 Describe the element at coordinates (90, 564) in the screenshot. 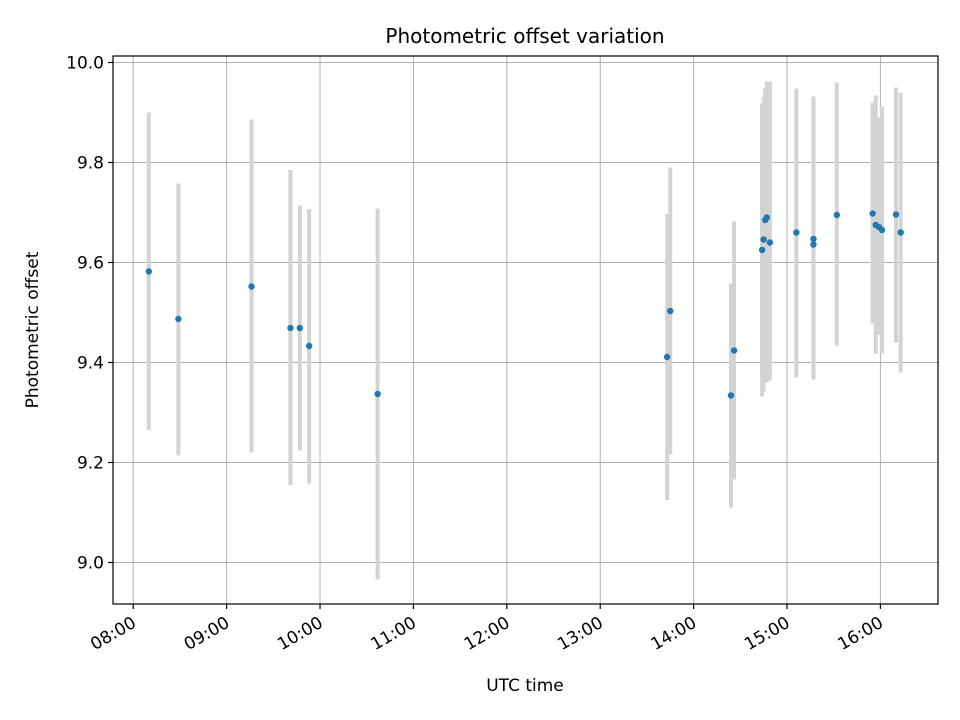

I see `y-tick-label: 9.0` at that location.